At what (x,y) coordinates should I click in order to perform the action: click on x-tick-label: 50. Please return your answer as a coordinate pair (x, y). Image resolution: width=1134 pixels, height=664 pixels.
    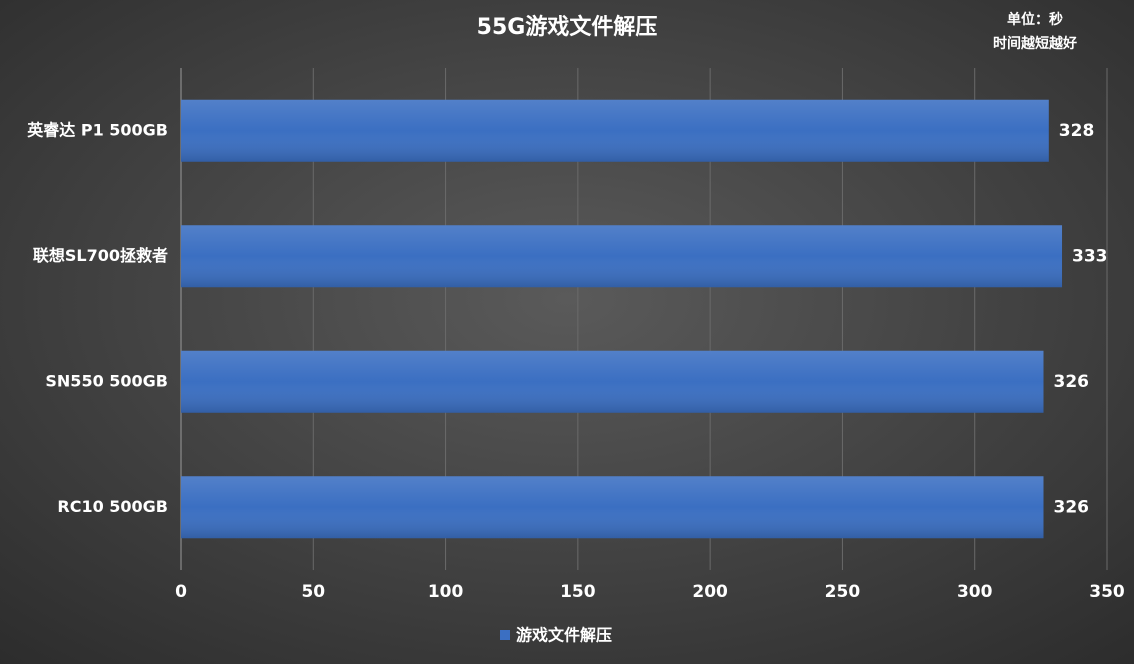
    Looking at the image, I should click on (313, 592).